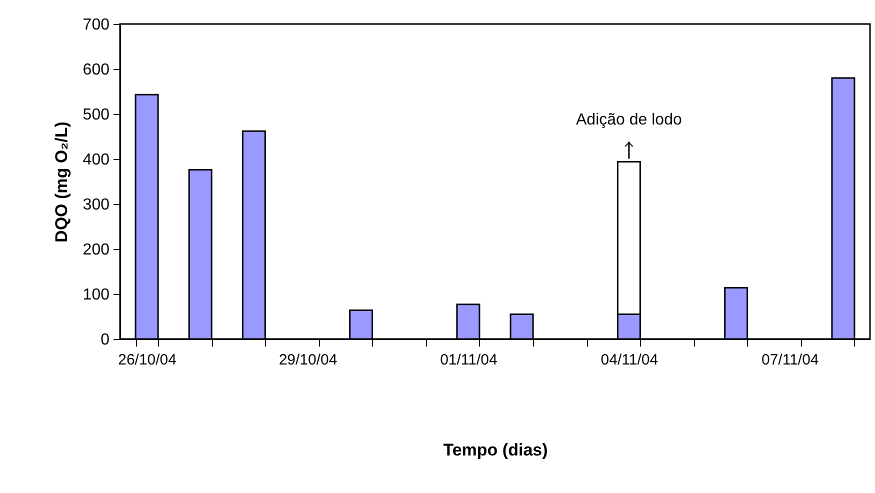 The height and width of the screenshot is (493, 875). What do you see at coordinates (308, 360) in the screenshot?
I see `x-tick-label: 29/10/04` at bounding box center [308, 360].